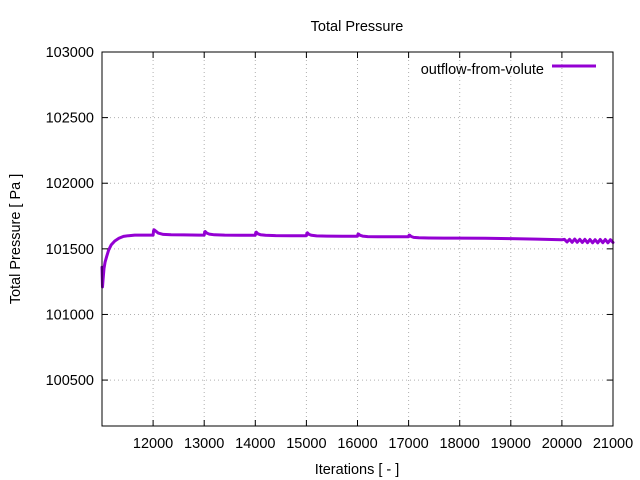  Describe the element at coordinates (255, 444) in the screenshot. I see `x-tick-label: 14000` at that location.